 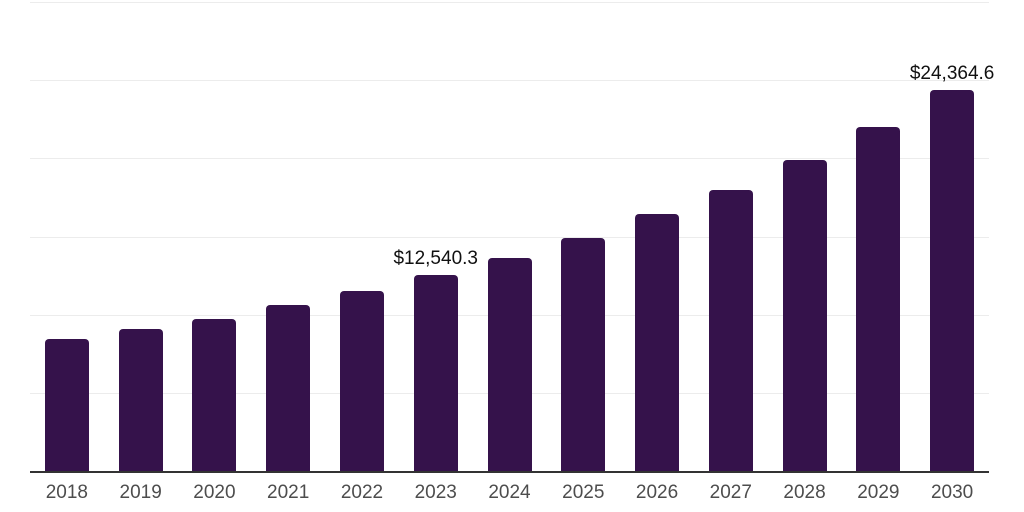 I want to click on bar-2019, so click(x=140, y=399).